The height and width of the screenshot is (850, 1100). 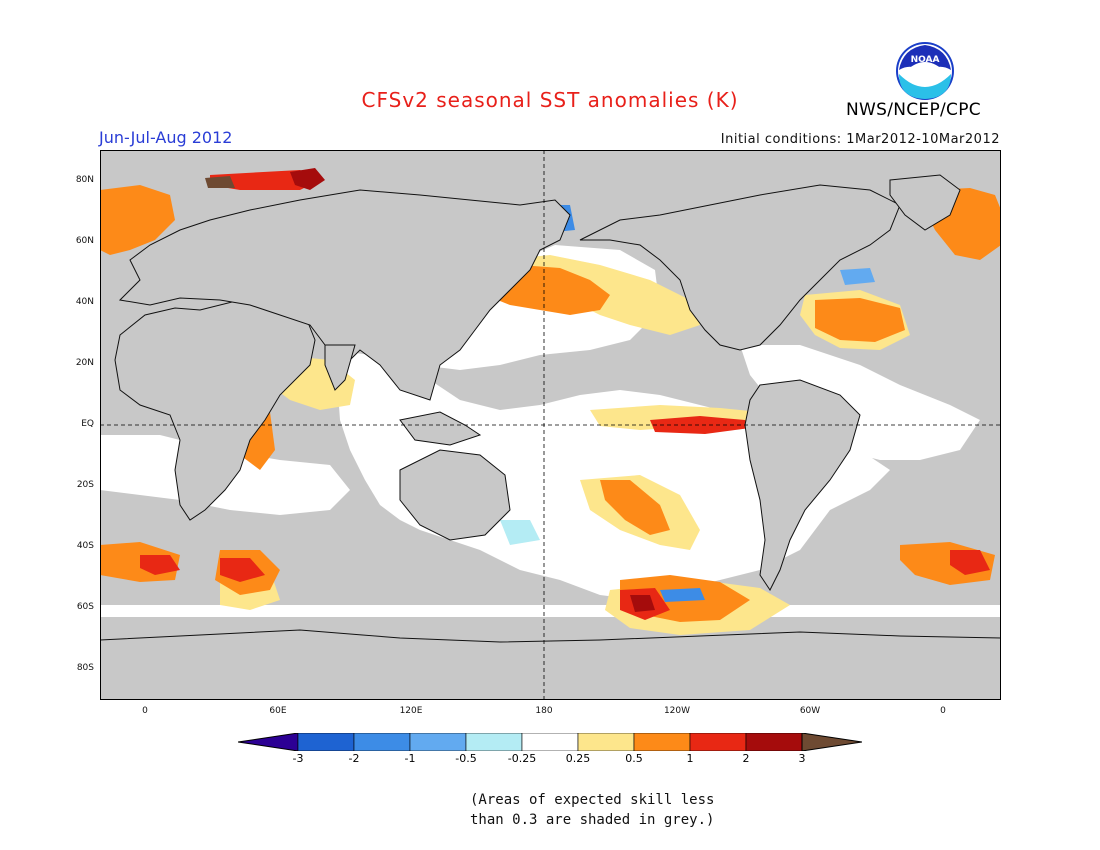 I want to click on orange-nordic-seas, so click(x=137, y=220).